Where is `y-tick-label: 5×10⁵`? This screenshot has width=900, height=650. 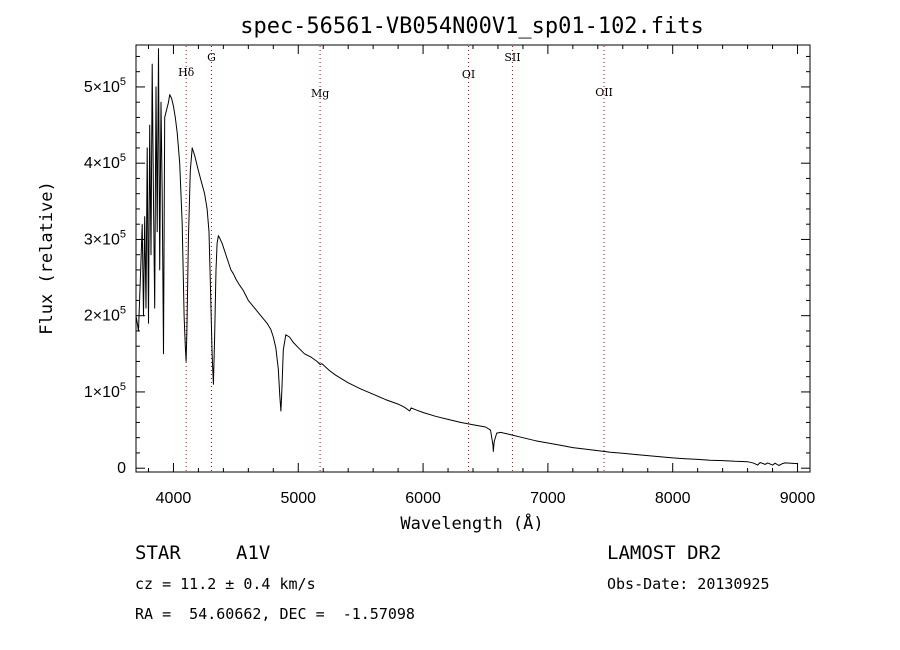 y-tick-label: 5×10⁵ is located at coordinates (105, 86).